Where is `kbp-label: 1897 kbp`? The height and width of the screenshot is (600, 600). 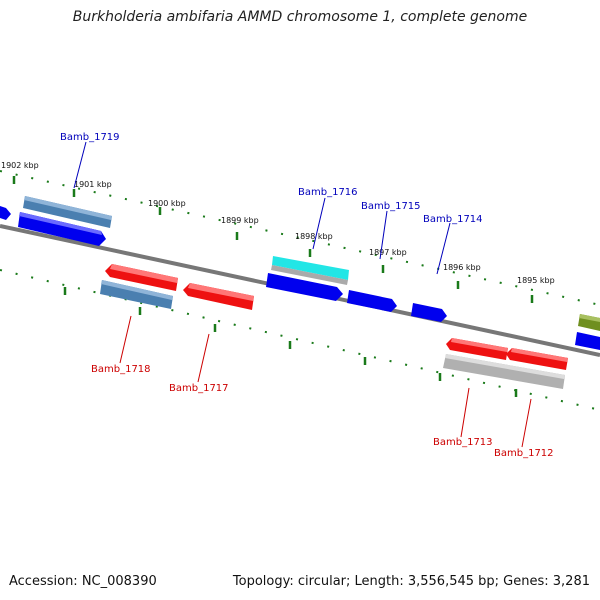
kbp-label: 1897 kbp is located at coordinates (388, 252).